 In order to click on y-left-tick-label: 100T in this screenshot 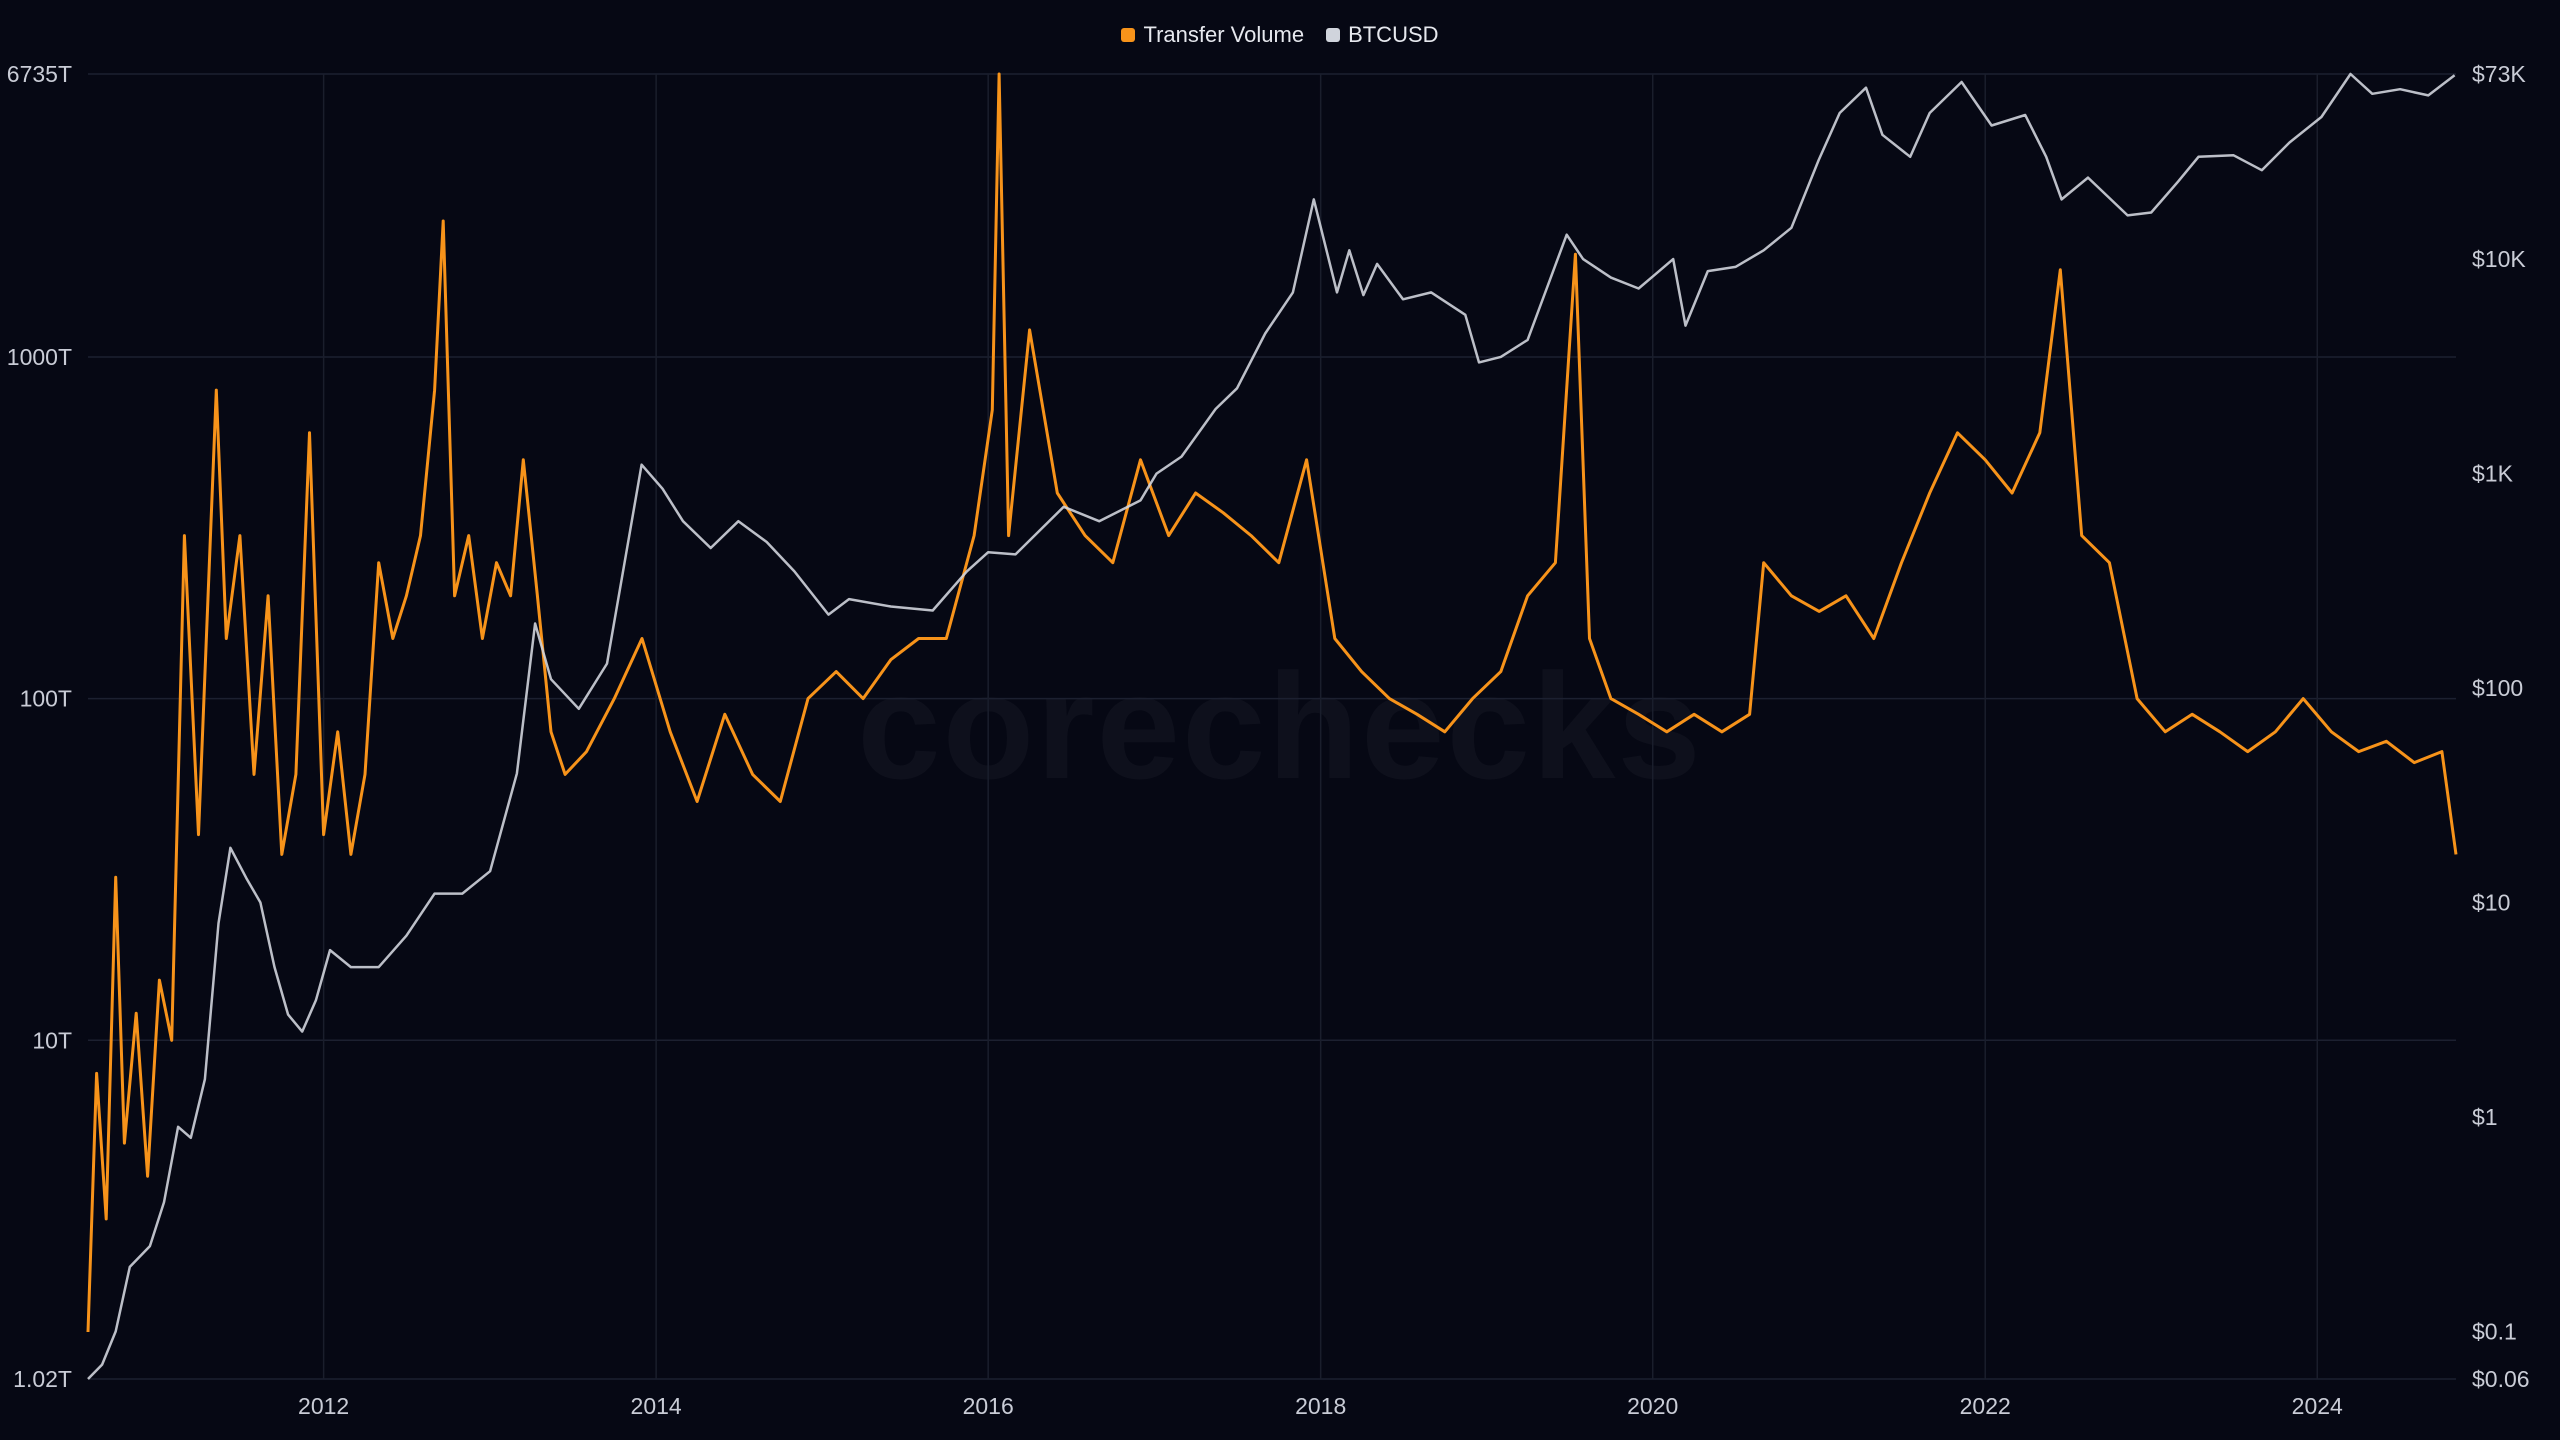, I will do `click(46, 699)`.